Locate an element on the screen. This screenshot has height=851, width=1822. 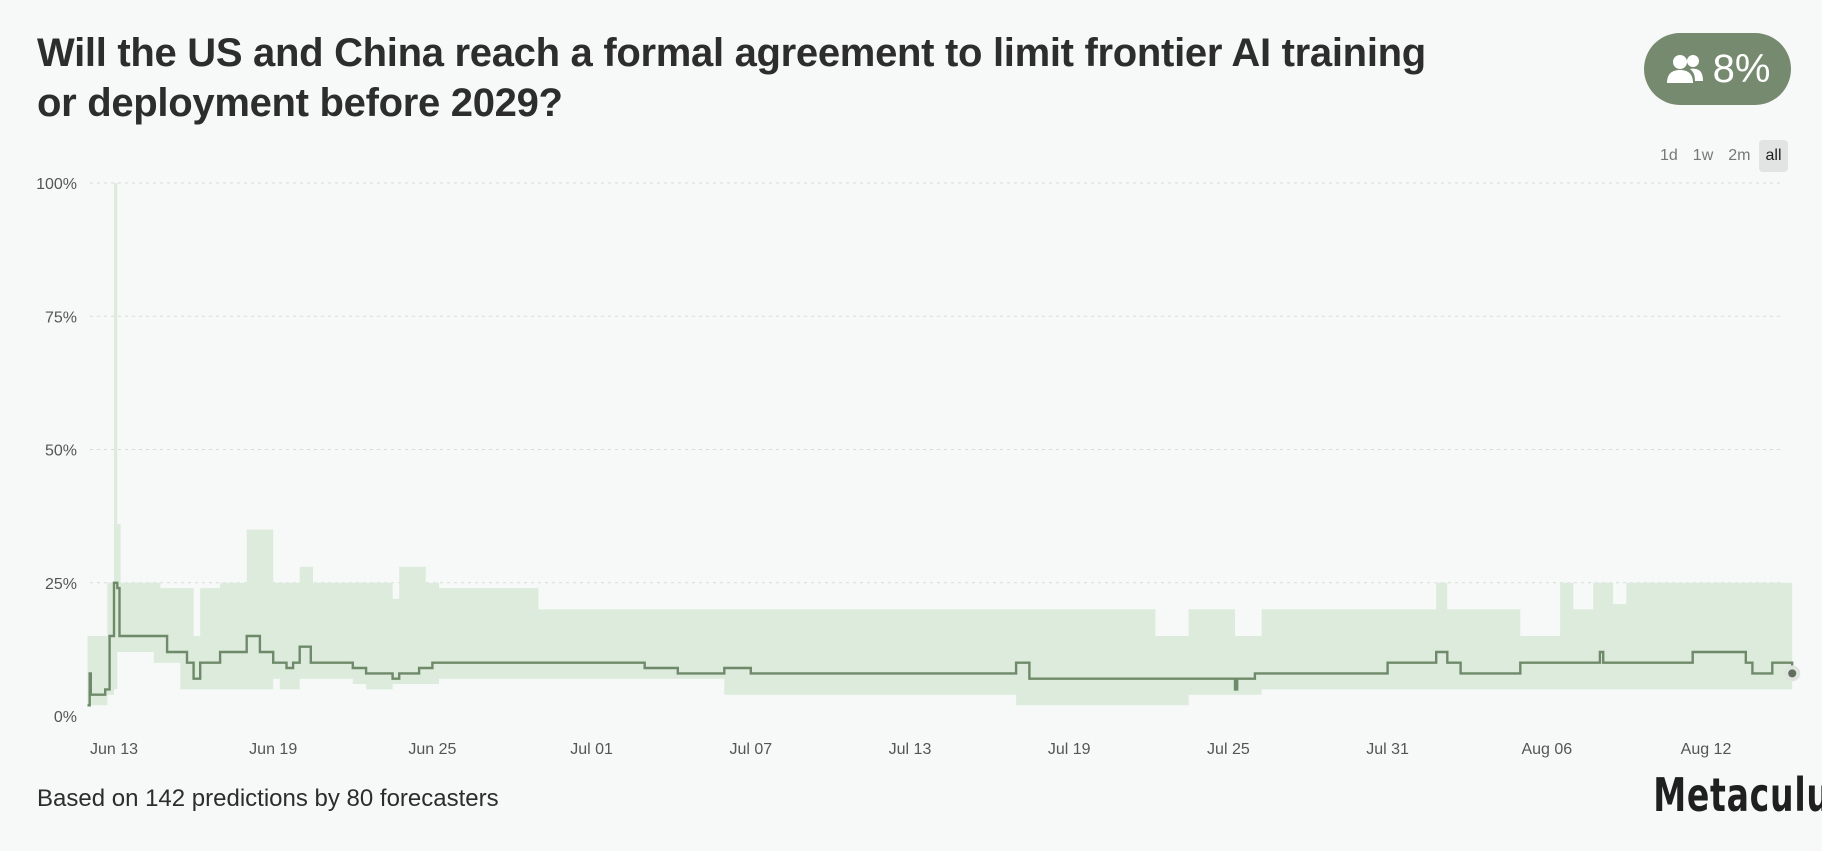
community-prediction-value: 8% is located at coordinates (1741, 68).